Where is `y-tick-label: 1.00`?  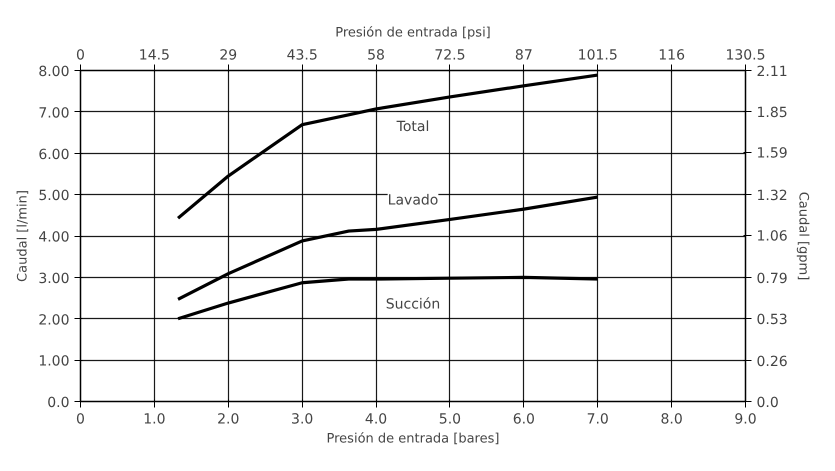 y-tick-label: 1.00 is located at coordinates (54, 362).